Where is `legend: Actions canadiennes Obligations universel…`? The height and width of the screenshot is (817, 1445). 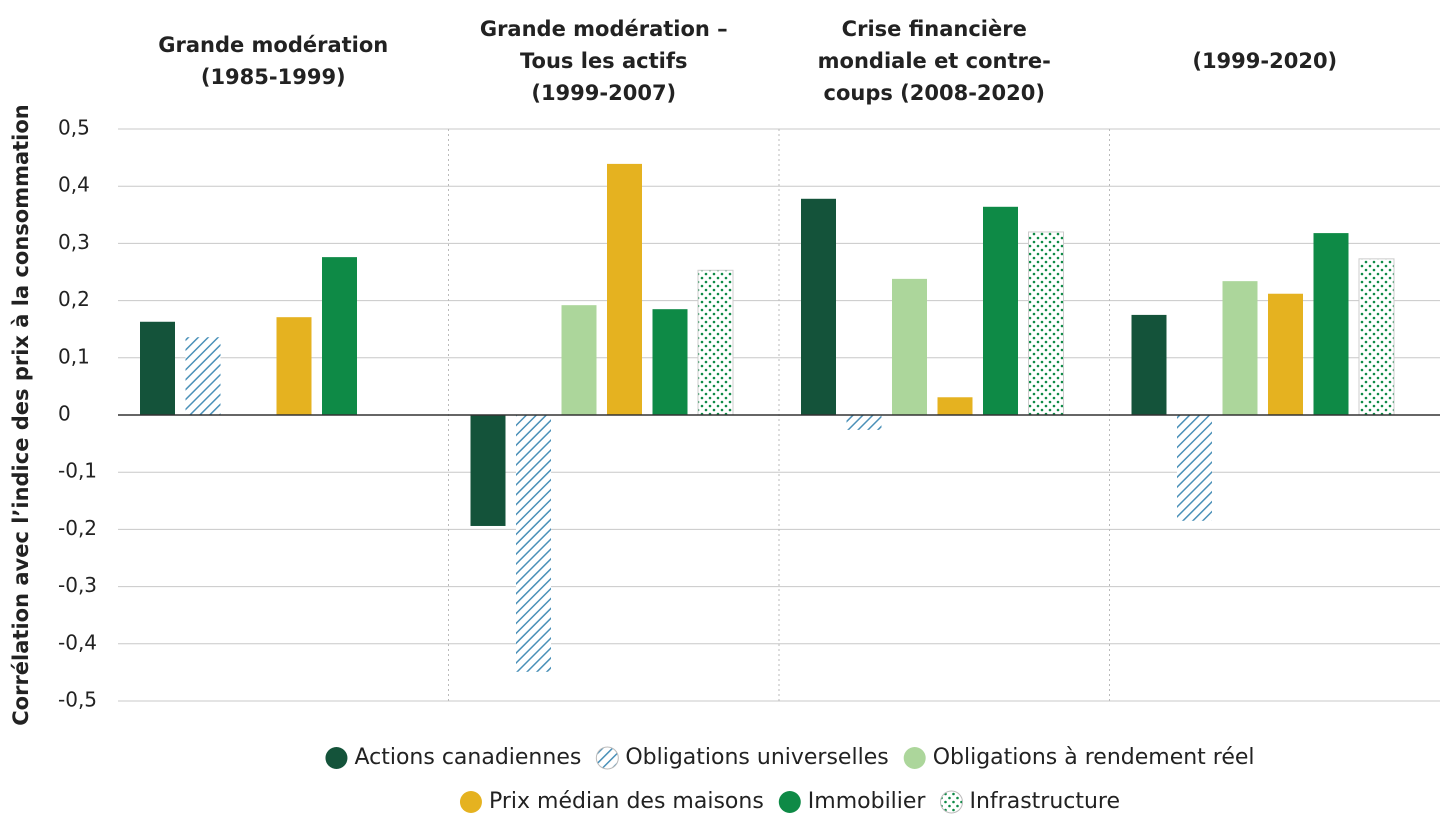 legend: Actions canadiennes Obligations universel… is located at coordinates (790, 779).